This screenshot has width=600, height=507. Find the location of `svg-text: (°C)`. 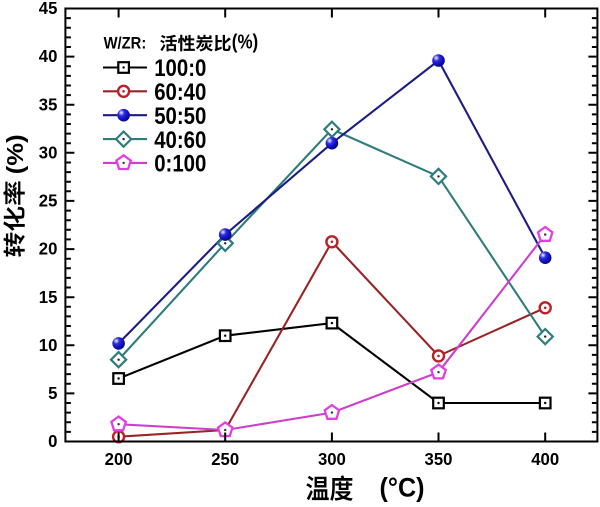

svg-text: (°C) is located at coordinates (402, 488).